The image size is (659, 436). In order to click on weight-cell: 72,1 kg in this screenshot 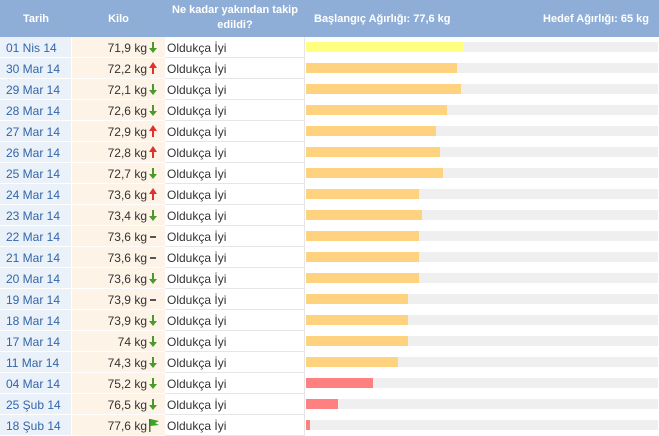, I will do `click(118, 89)`.